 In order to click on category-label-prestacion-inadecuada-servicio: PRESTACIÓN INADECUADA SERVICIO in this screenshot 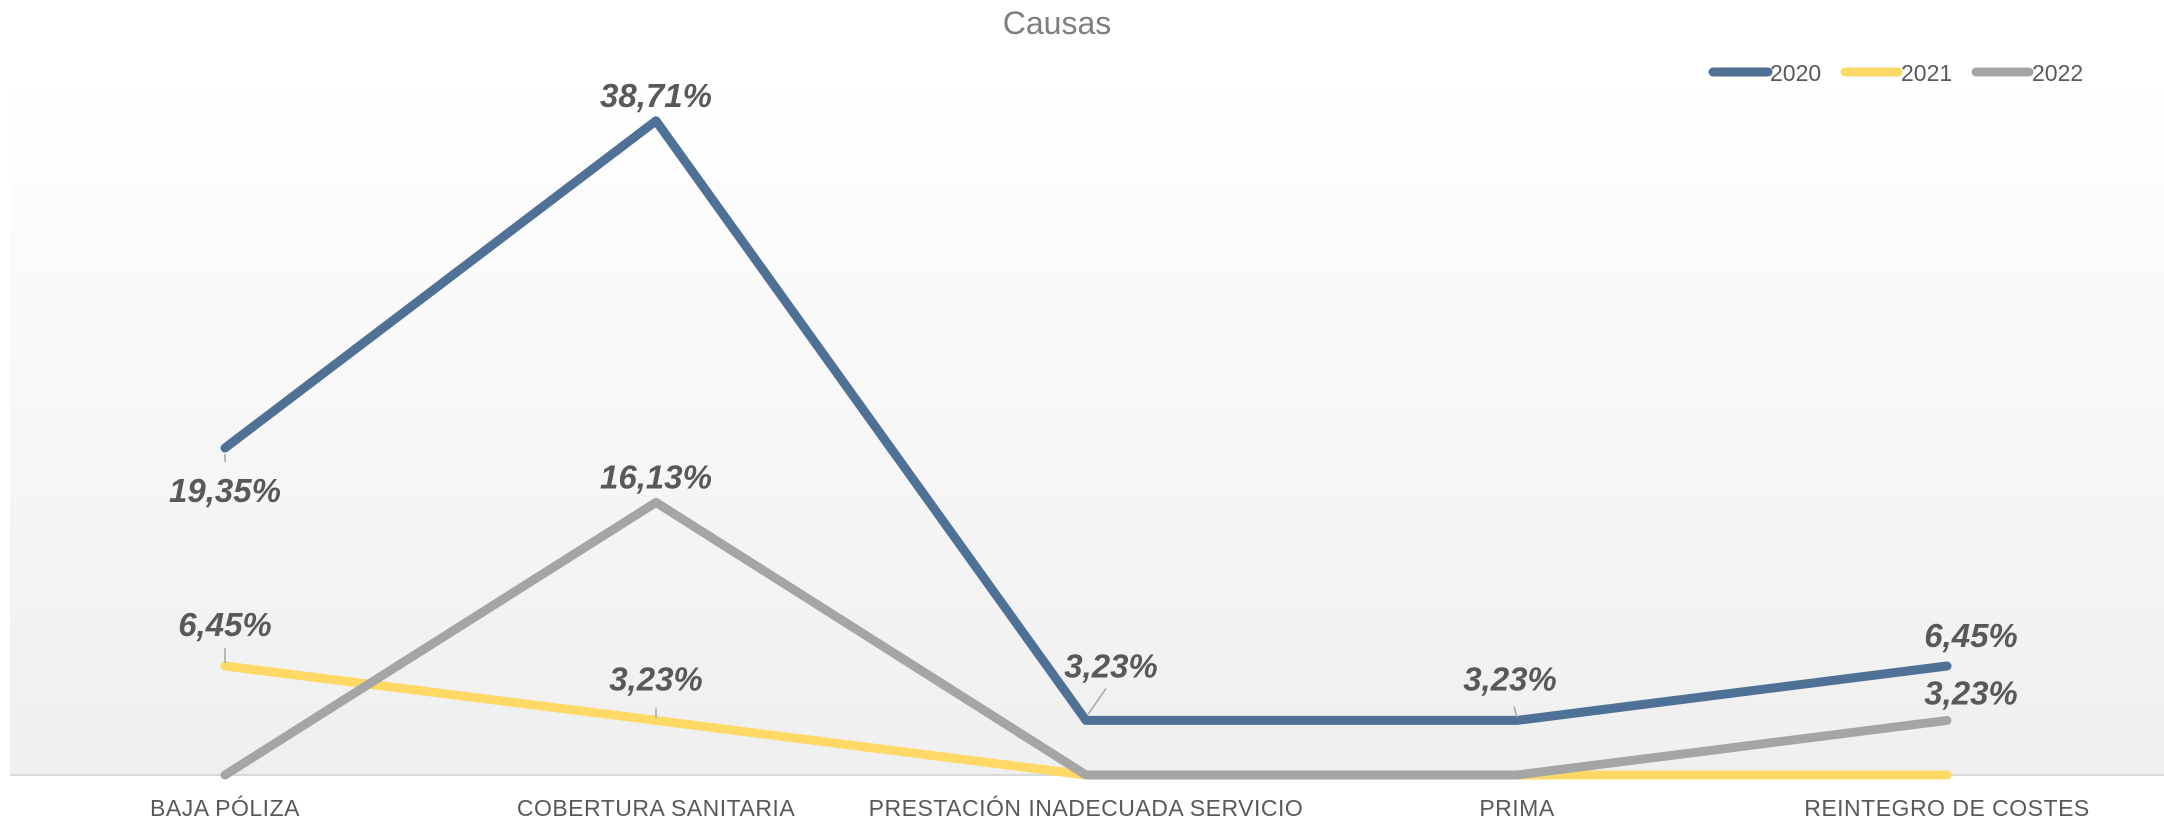, I will do `click(1086, 808)`.